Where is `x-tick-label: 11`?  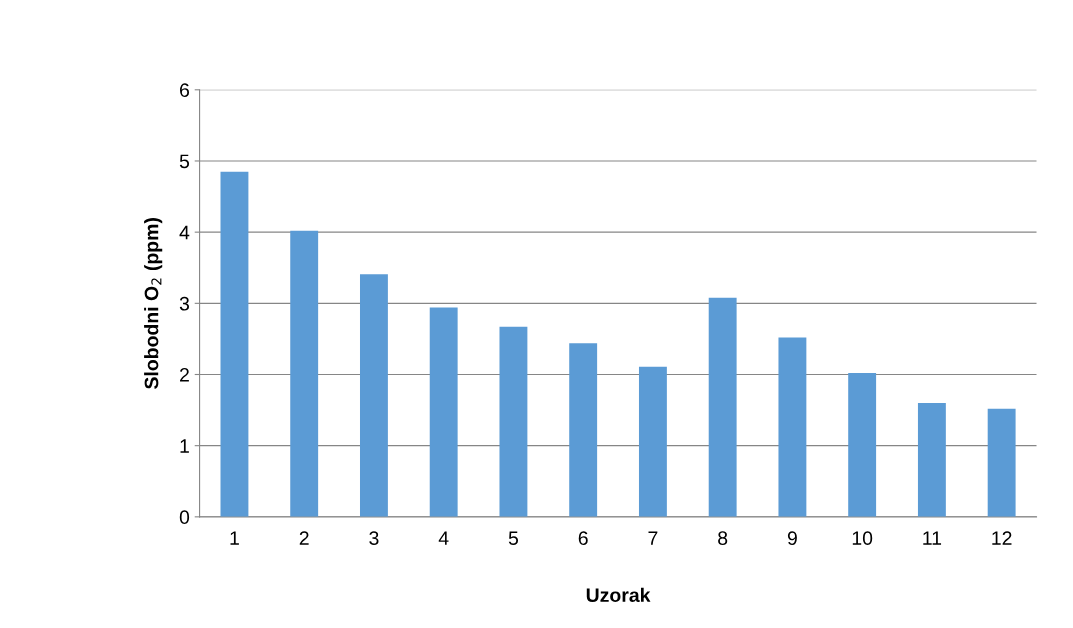
x-tick-label: 11 is located at coordinates (932, 538).